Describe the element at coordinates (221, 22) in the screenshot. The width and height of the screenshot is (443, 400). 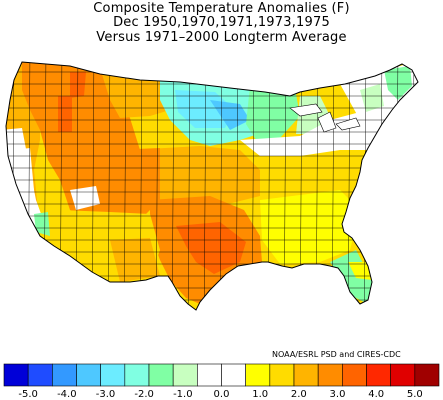
I see `map-subtitle: Dec 1950,1970,1971,1973,1975` at that location.